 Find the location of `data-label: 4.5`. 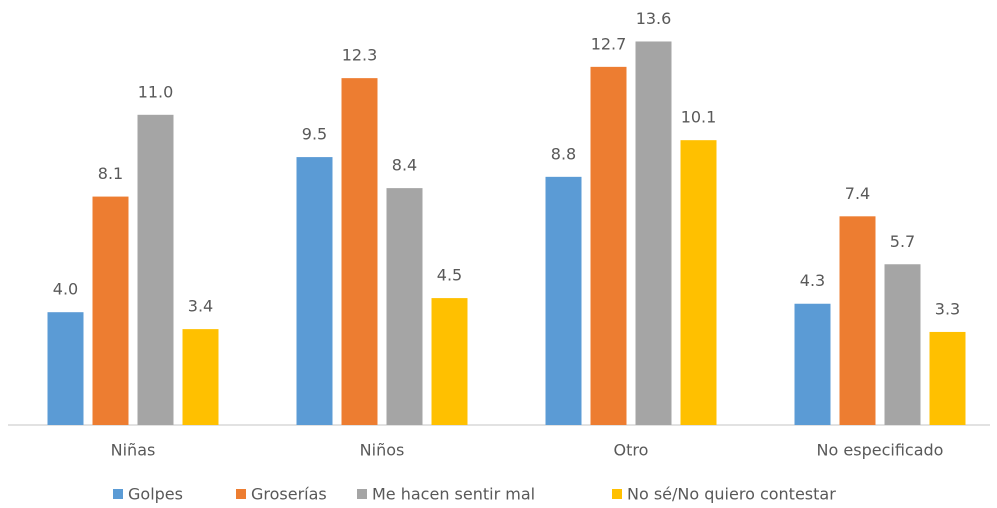

data-label: 4.5 is located at coordinates (449, 275).